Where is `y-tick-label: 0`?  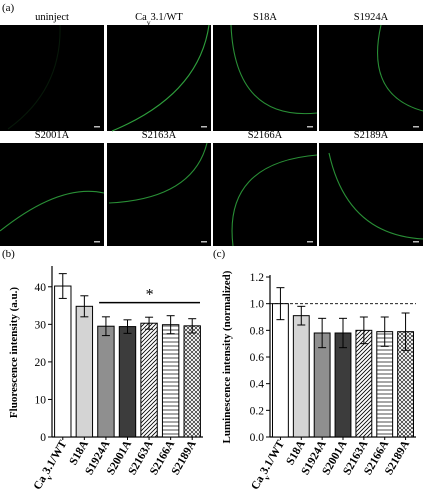
y-tick-label: 0 is located at coordinates (43, 438).